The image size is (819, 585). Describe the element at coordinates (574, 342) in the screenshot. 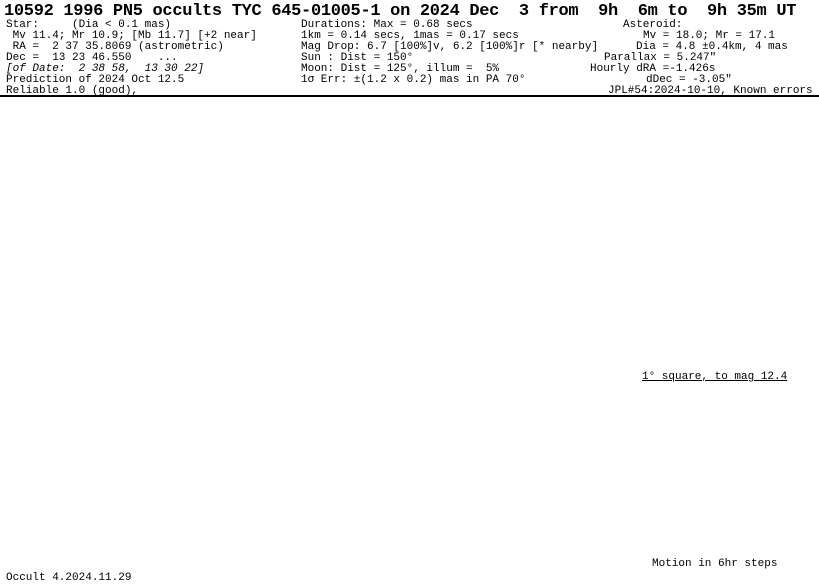

I see `path-tick-label: 5` at that location.